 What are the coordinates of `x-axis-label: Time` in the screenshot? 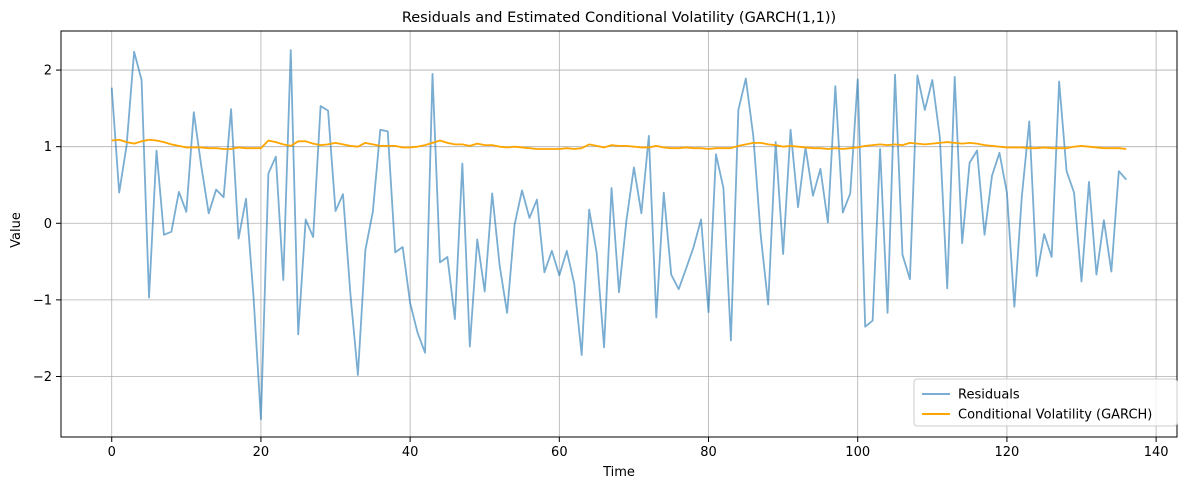 It's located at (618, 472).